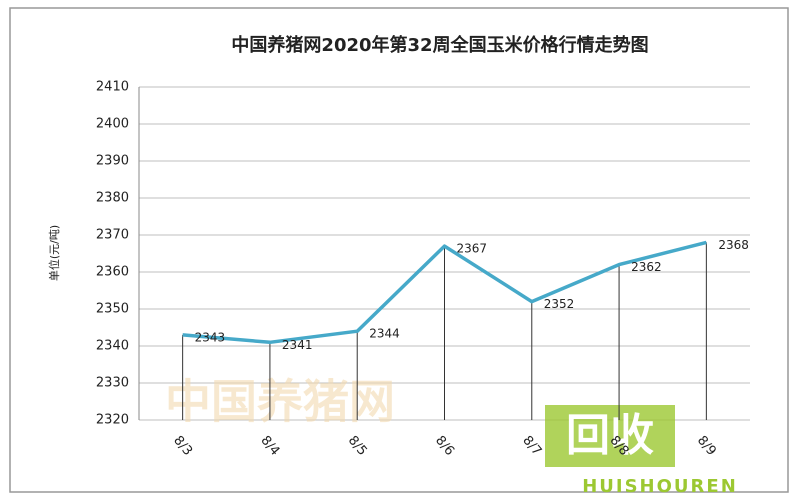 Image resolution: width=800 pixels, height=500 pixels. What do you see at coordinates (706, 446) in the screenshot?
I see `x-tick-label: 8/9` at bounding box center [706, 446].